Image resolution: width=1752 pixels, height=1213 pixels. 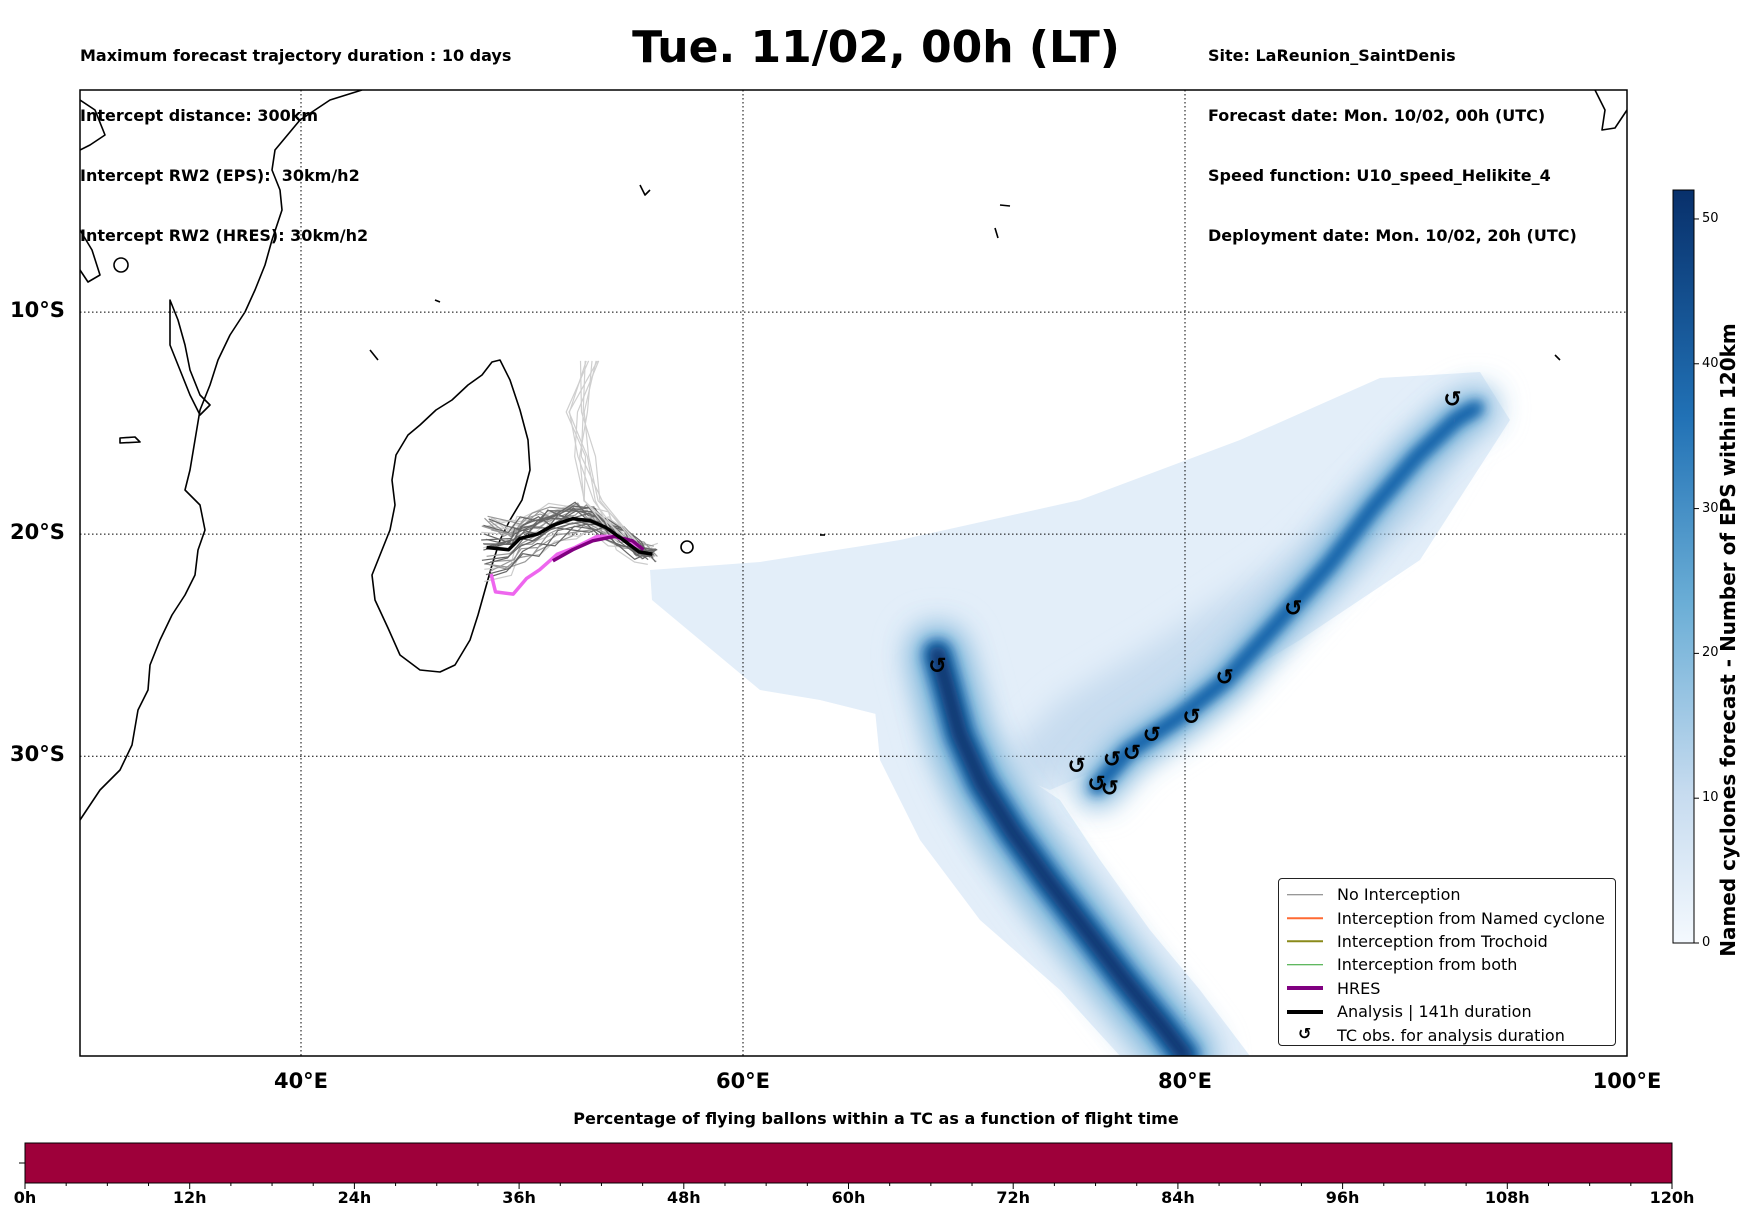 What do you see at coordinates (220, 175) in the screenshot?
I see `header-left-line-3: Intercept RW2 (EPS): 30km/h2` at bounding box center [220, 175].